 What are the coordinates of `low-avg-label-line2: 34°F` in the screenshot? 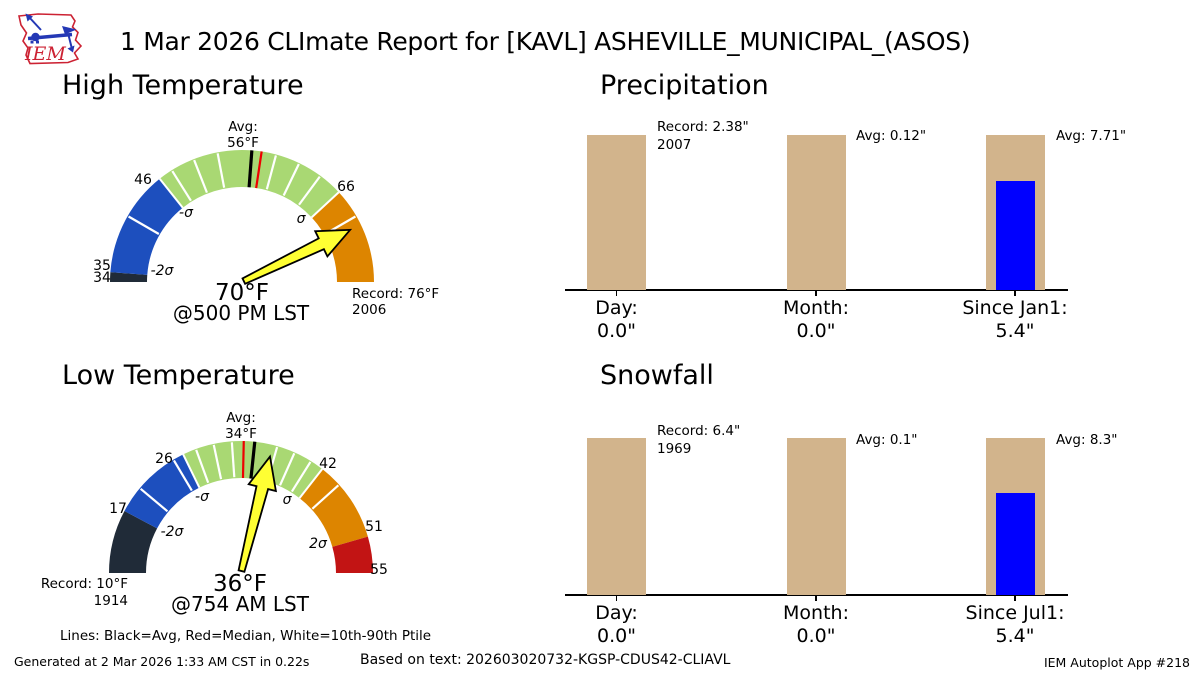 It's located at (241, 434).